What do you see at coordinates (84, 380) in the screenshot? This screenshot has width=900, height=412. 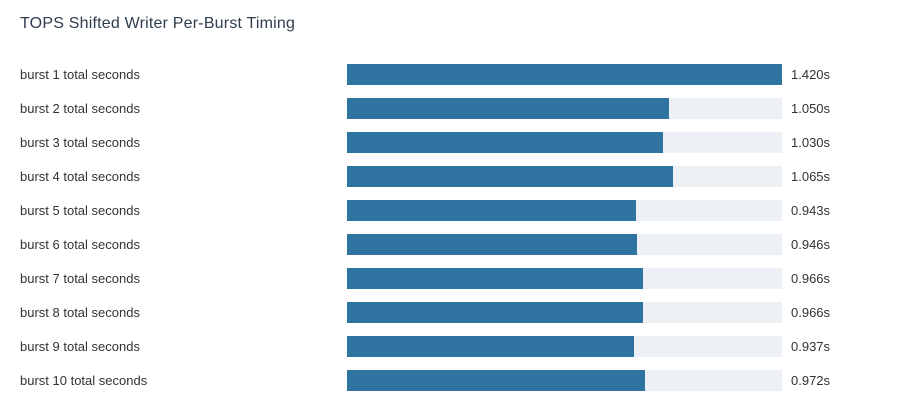 I see `category-label: burst 10 total seconds` at bounding box center [84, 380].